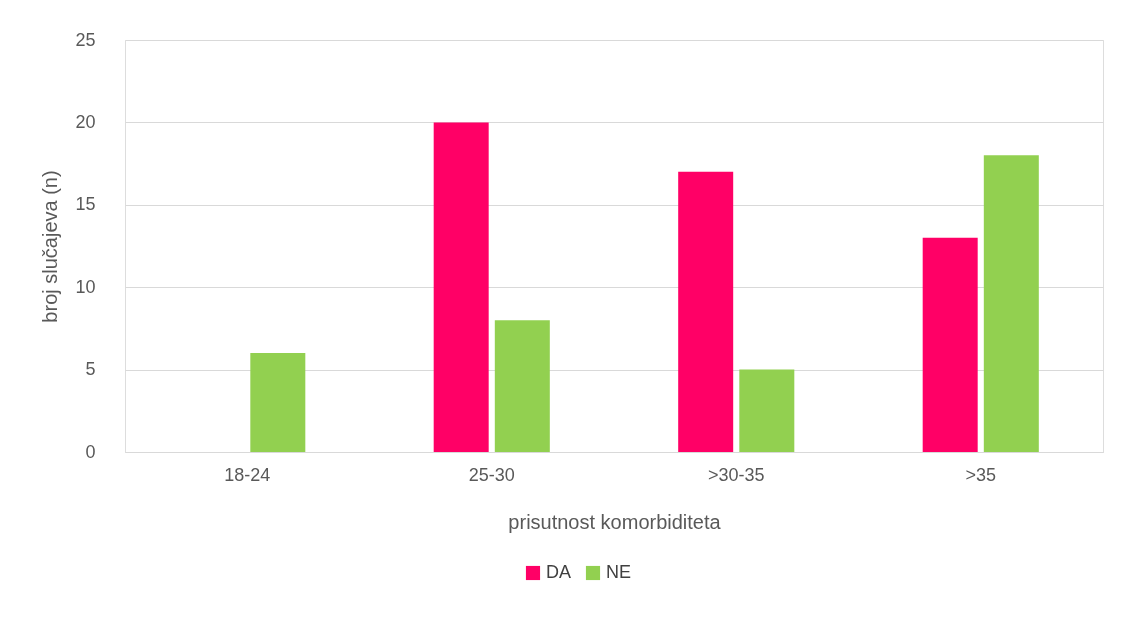 Image resolution: width=1125 pixels, height=622 pixels. Describe the element at coordinates (50, 246) in the screenshot. I see `y-axis-title: broj slučajeva (n)` at that location.